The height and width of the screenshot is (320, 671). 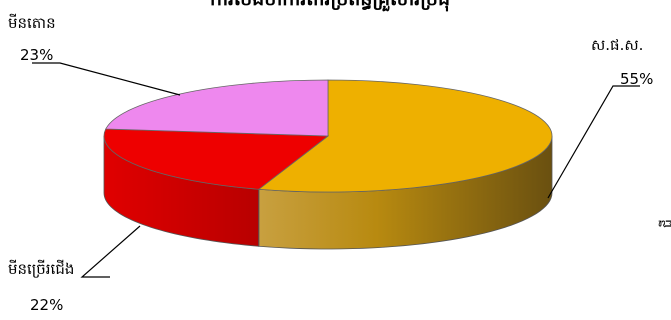 What do you see at coordinates (110, 251) in the screenshot?
I see `leader-red` at bounding box center [110, 251].